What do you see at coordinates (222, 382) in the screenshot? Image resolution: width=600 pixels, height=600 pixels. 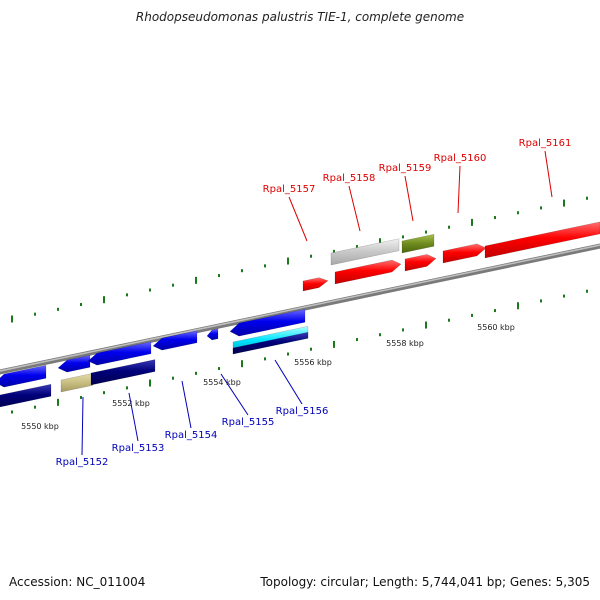 I see `kbp-label: 5554 kbp` at bounding box center [222, 382].